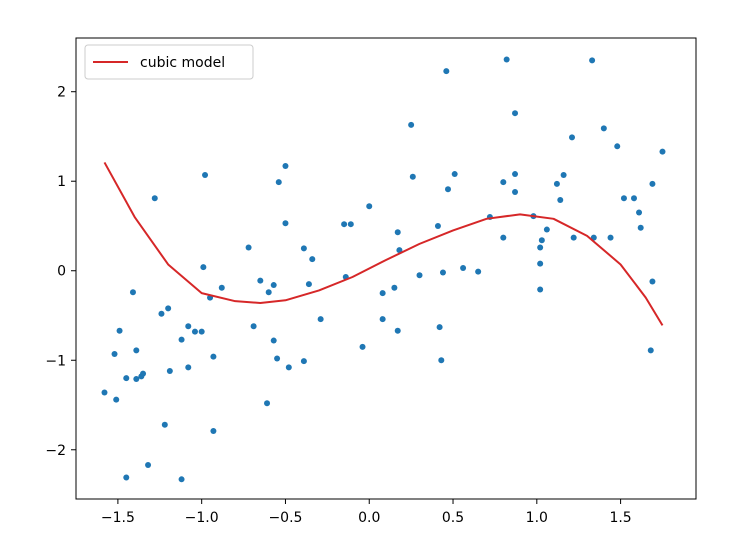 This screenshot has height=555, width=748. I want to click on y-tick-label: −1, so click(55, 361).